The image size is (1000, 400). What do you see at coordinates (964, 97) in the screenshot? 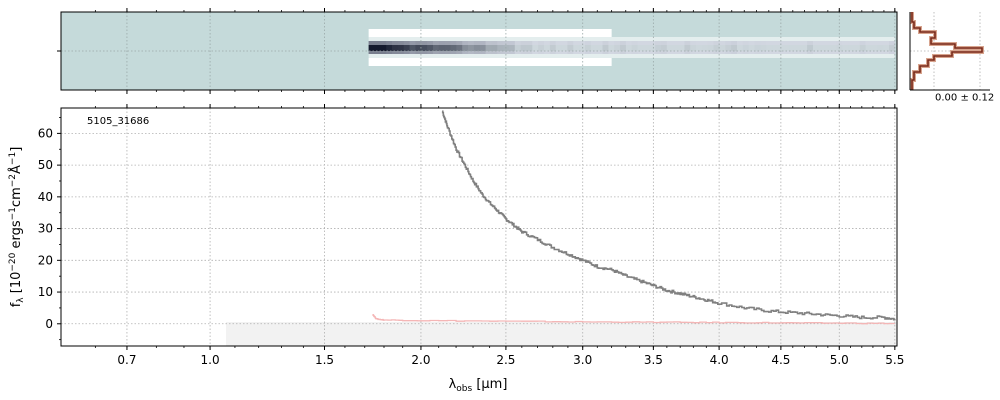
I see `profile-label: 0.00 ± 0.12` at bounding box center [964, 97].